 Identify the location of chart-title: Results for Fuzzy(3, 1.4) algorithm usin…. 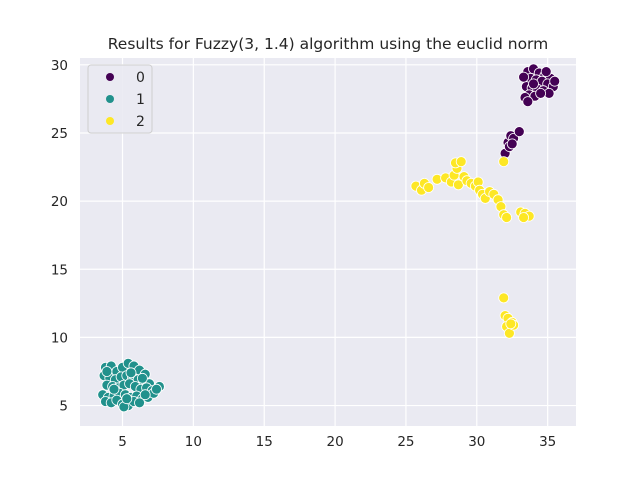
(328, 44).